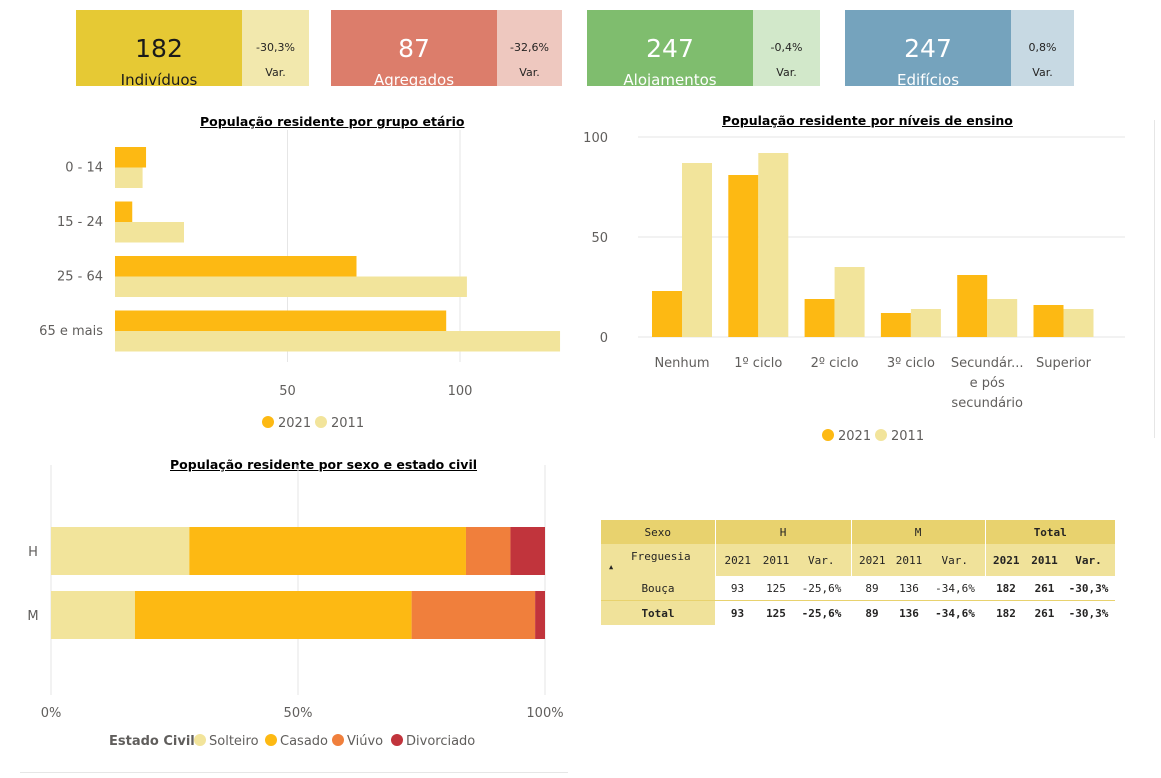 The width and height of the screenshot is (1161, 778). Describe the element at coordinates (84, 168) in the screenshot. I see `y-category-label: 0 - 14` at that location.